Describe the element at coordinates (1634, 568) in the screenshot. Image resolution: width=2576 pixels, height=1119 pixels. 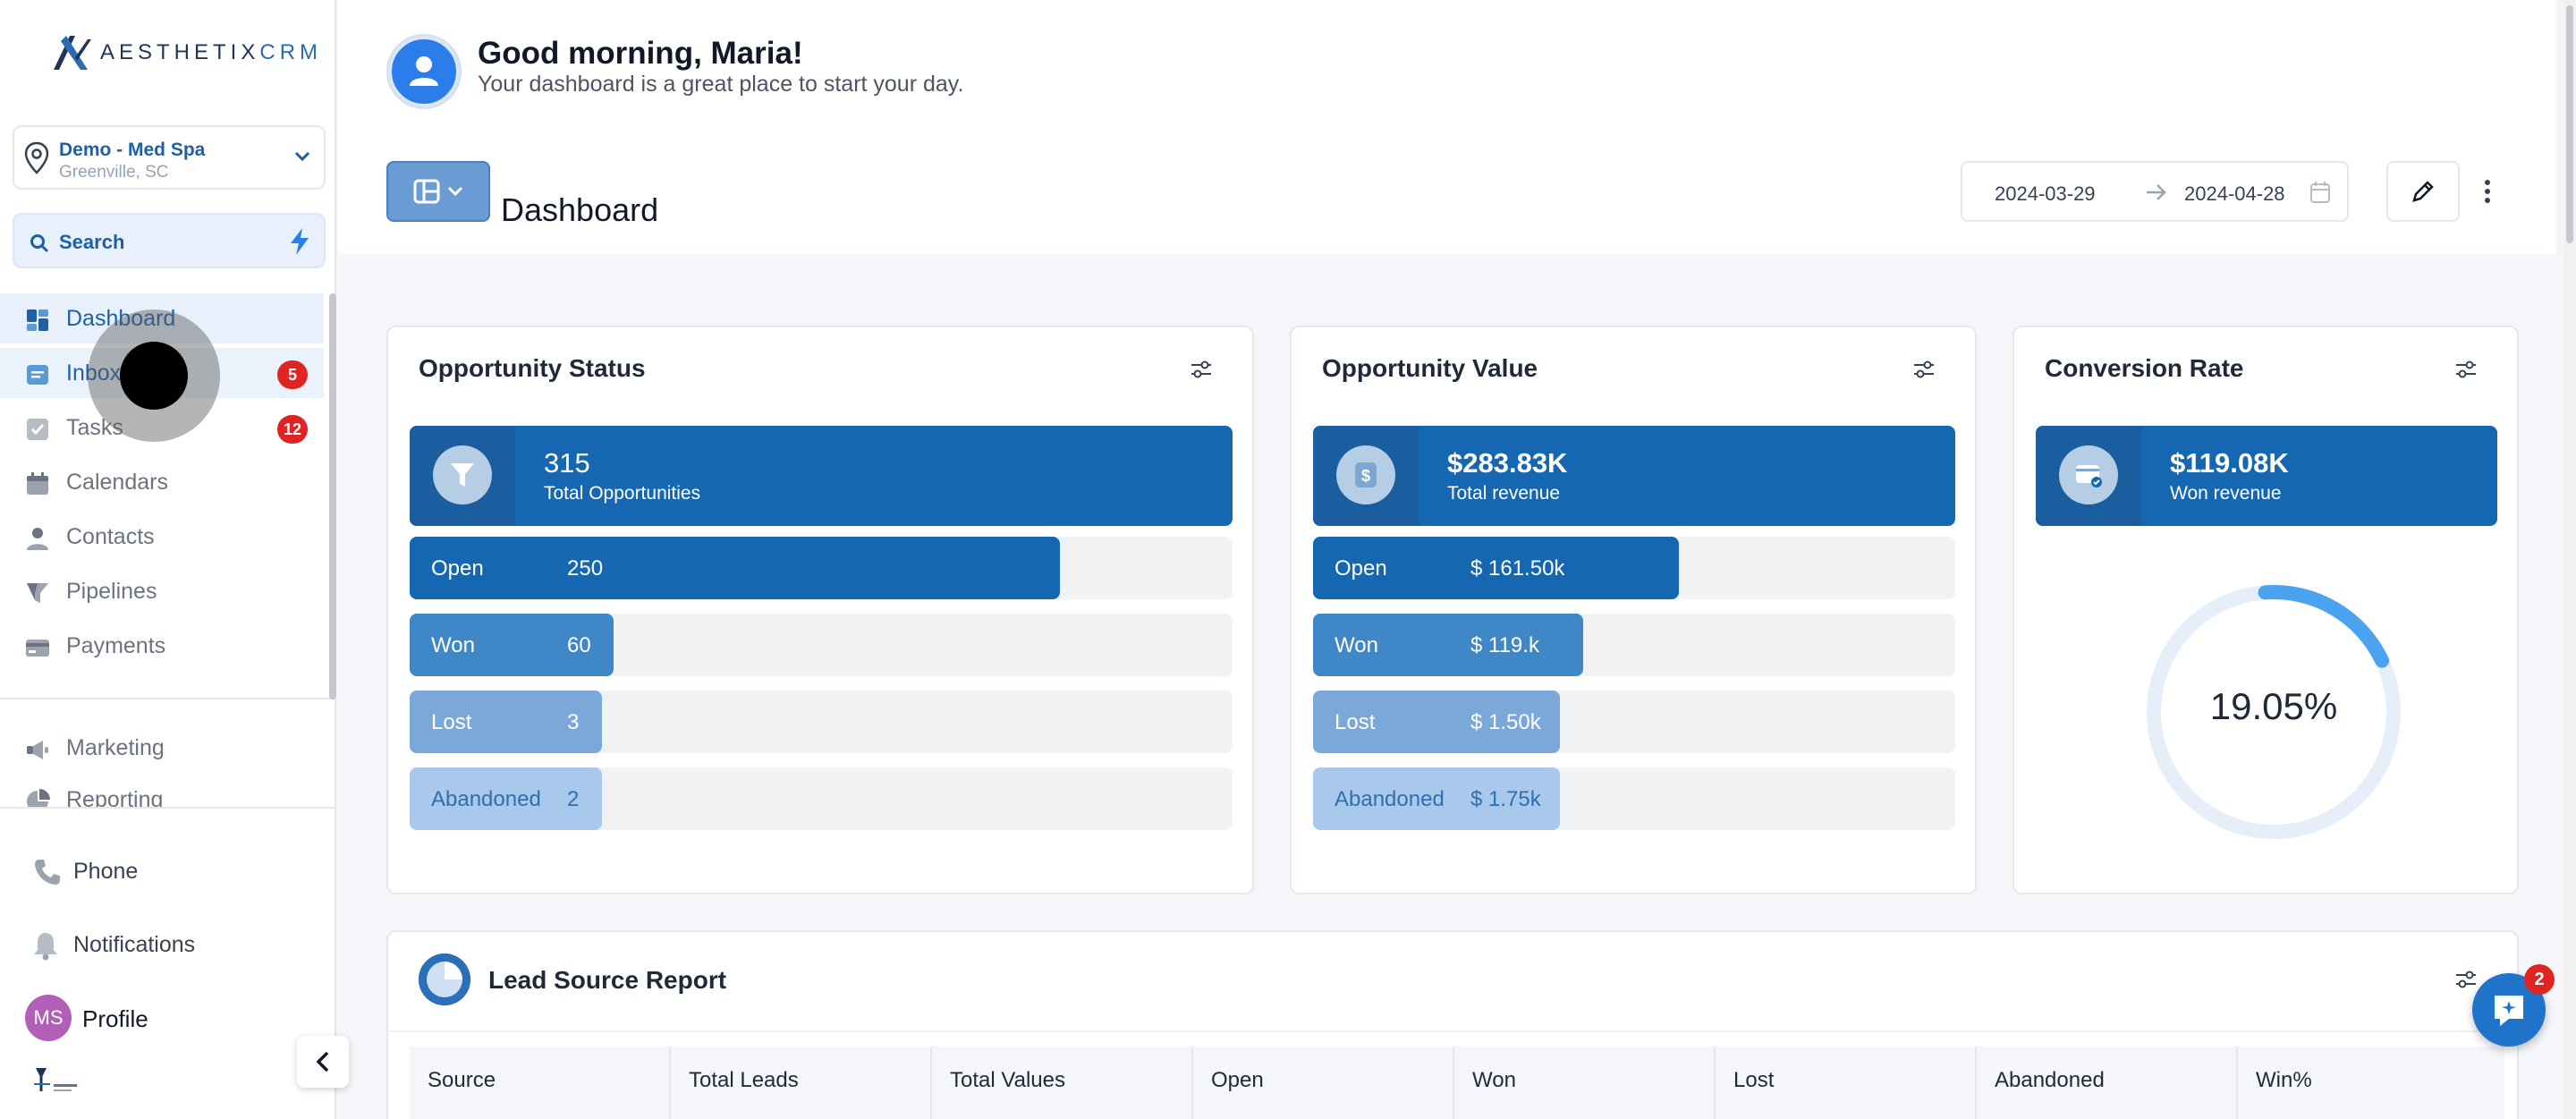
I see `bar-track-open: Open $ 161.50k` at that location.